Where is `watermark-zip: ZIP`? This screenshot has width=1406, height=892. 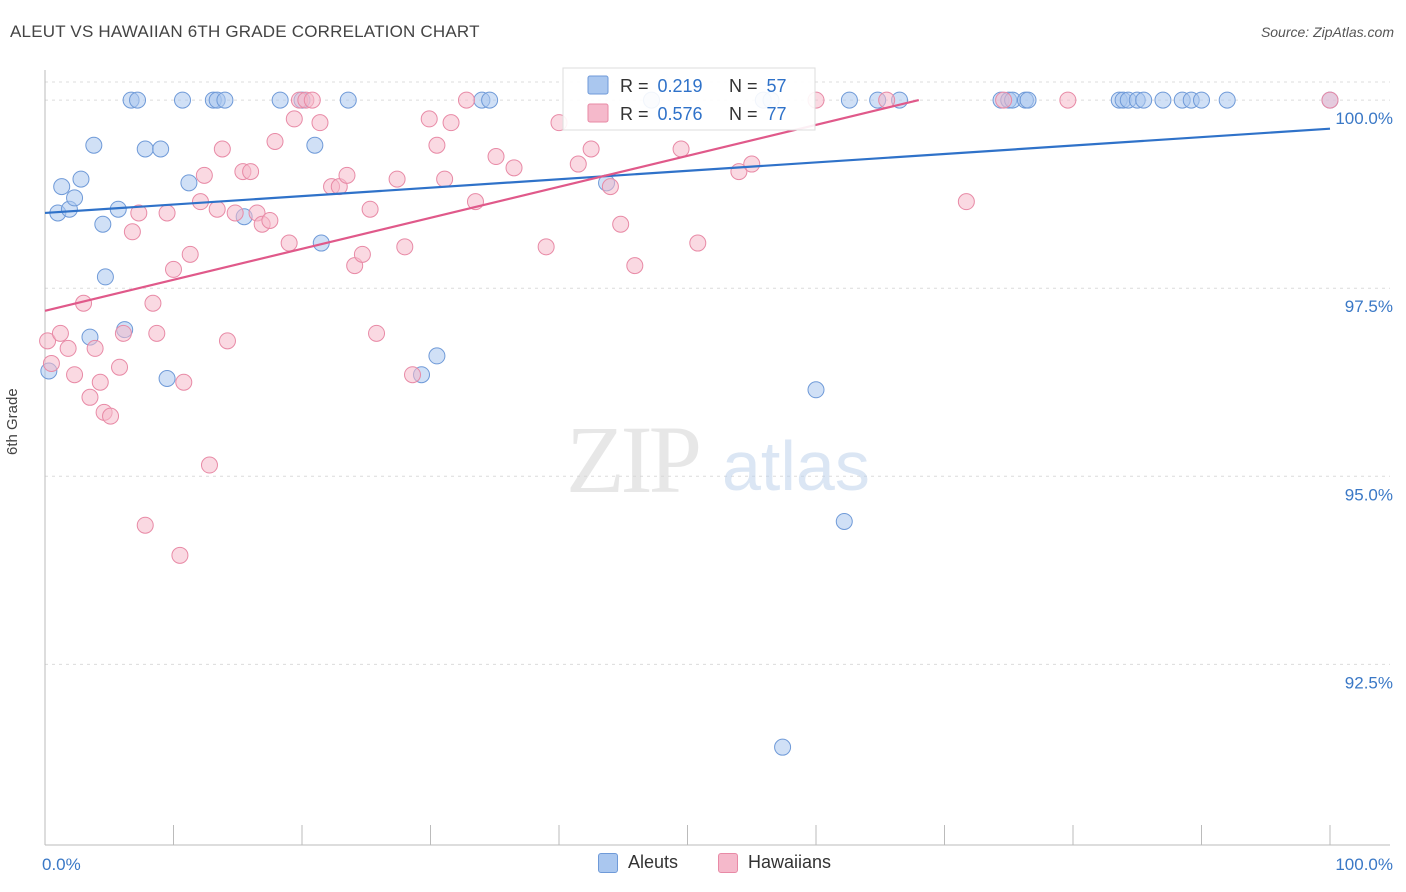 watermark-zip: ZIP is located at coordinates (632, 459).